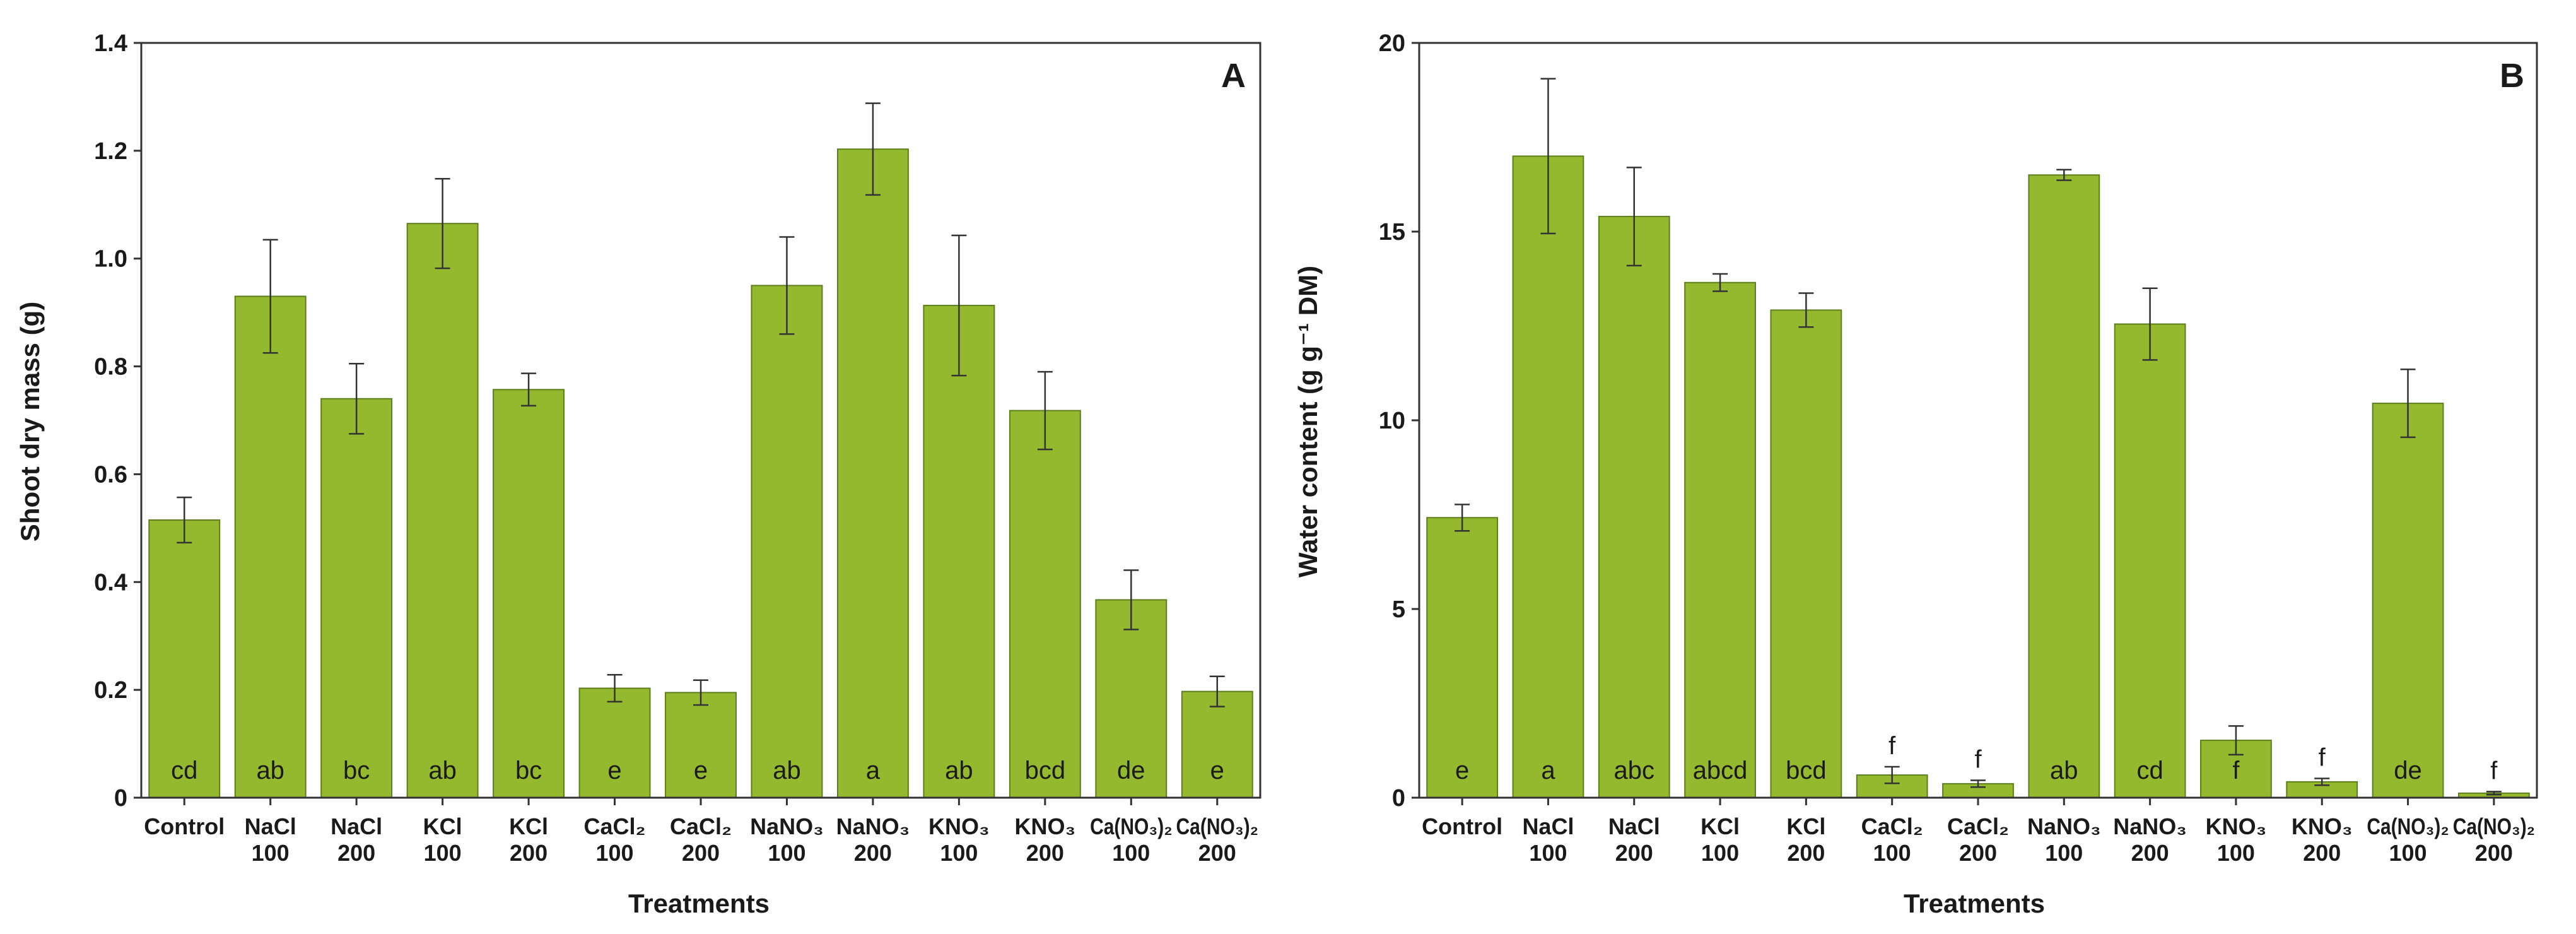 The image size is (2576, 934). I want to click on panel-b-y-tick-label: 10, so click(1392, 421).